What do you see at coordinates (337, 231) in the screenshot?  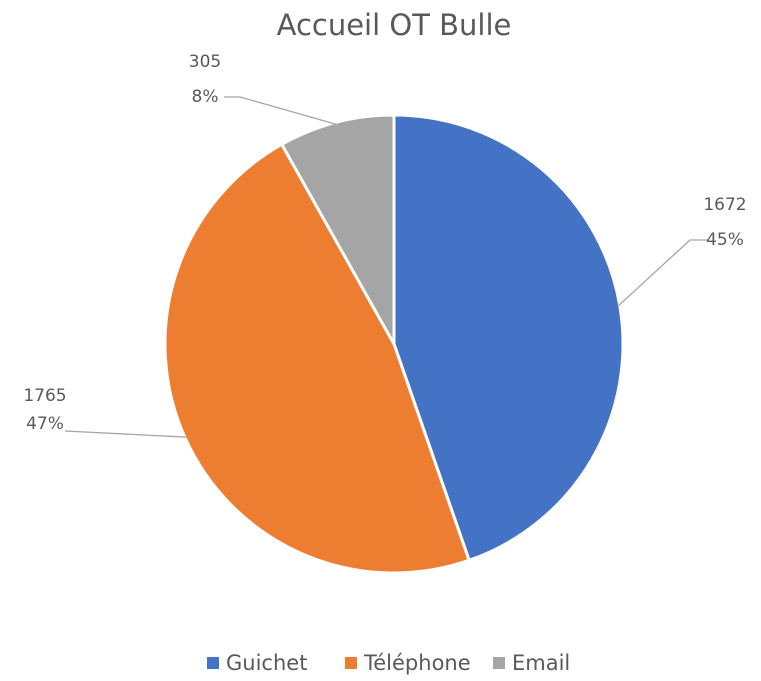 I see `pie-slice` at bounding box center [337, 231].